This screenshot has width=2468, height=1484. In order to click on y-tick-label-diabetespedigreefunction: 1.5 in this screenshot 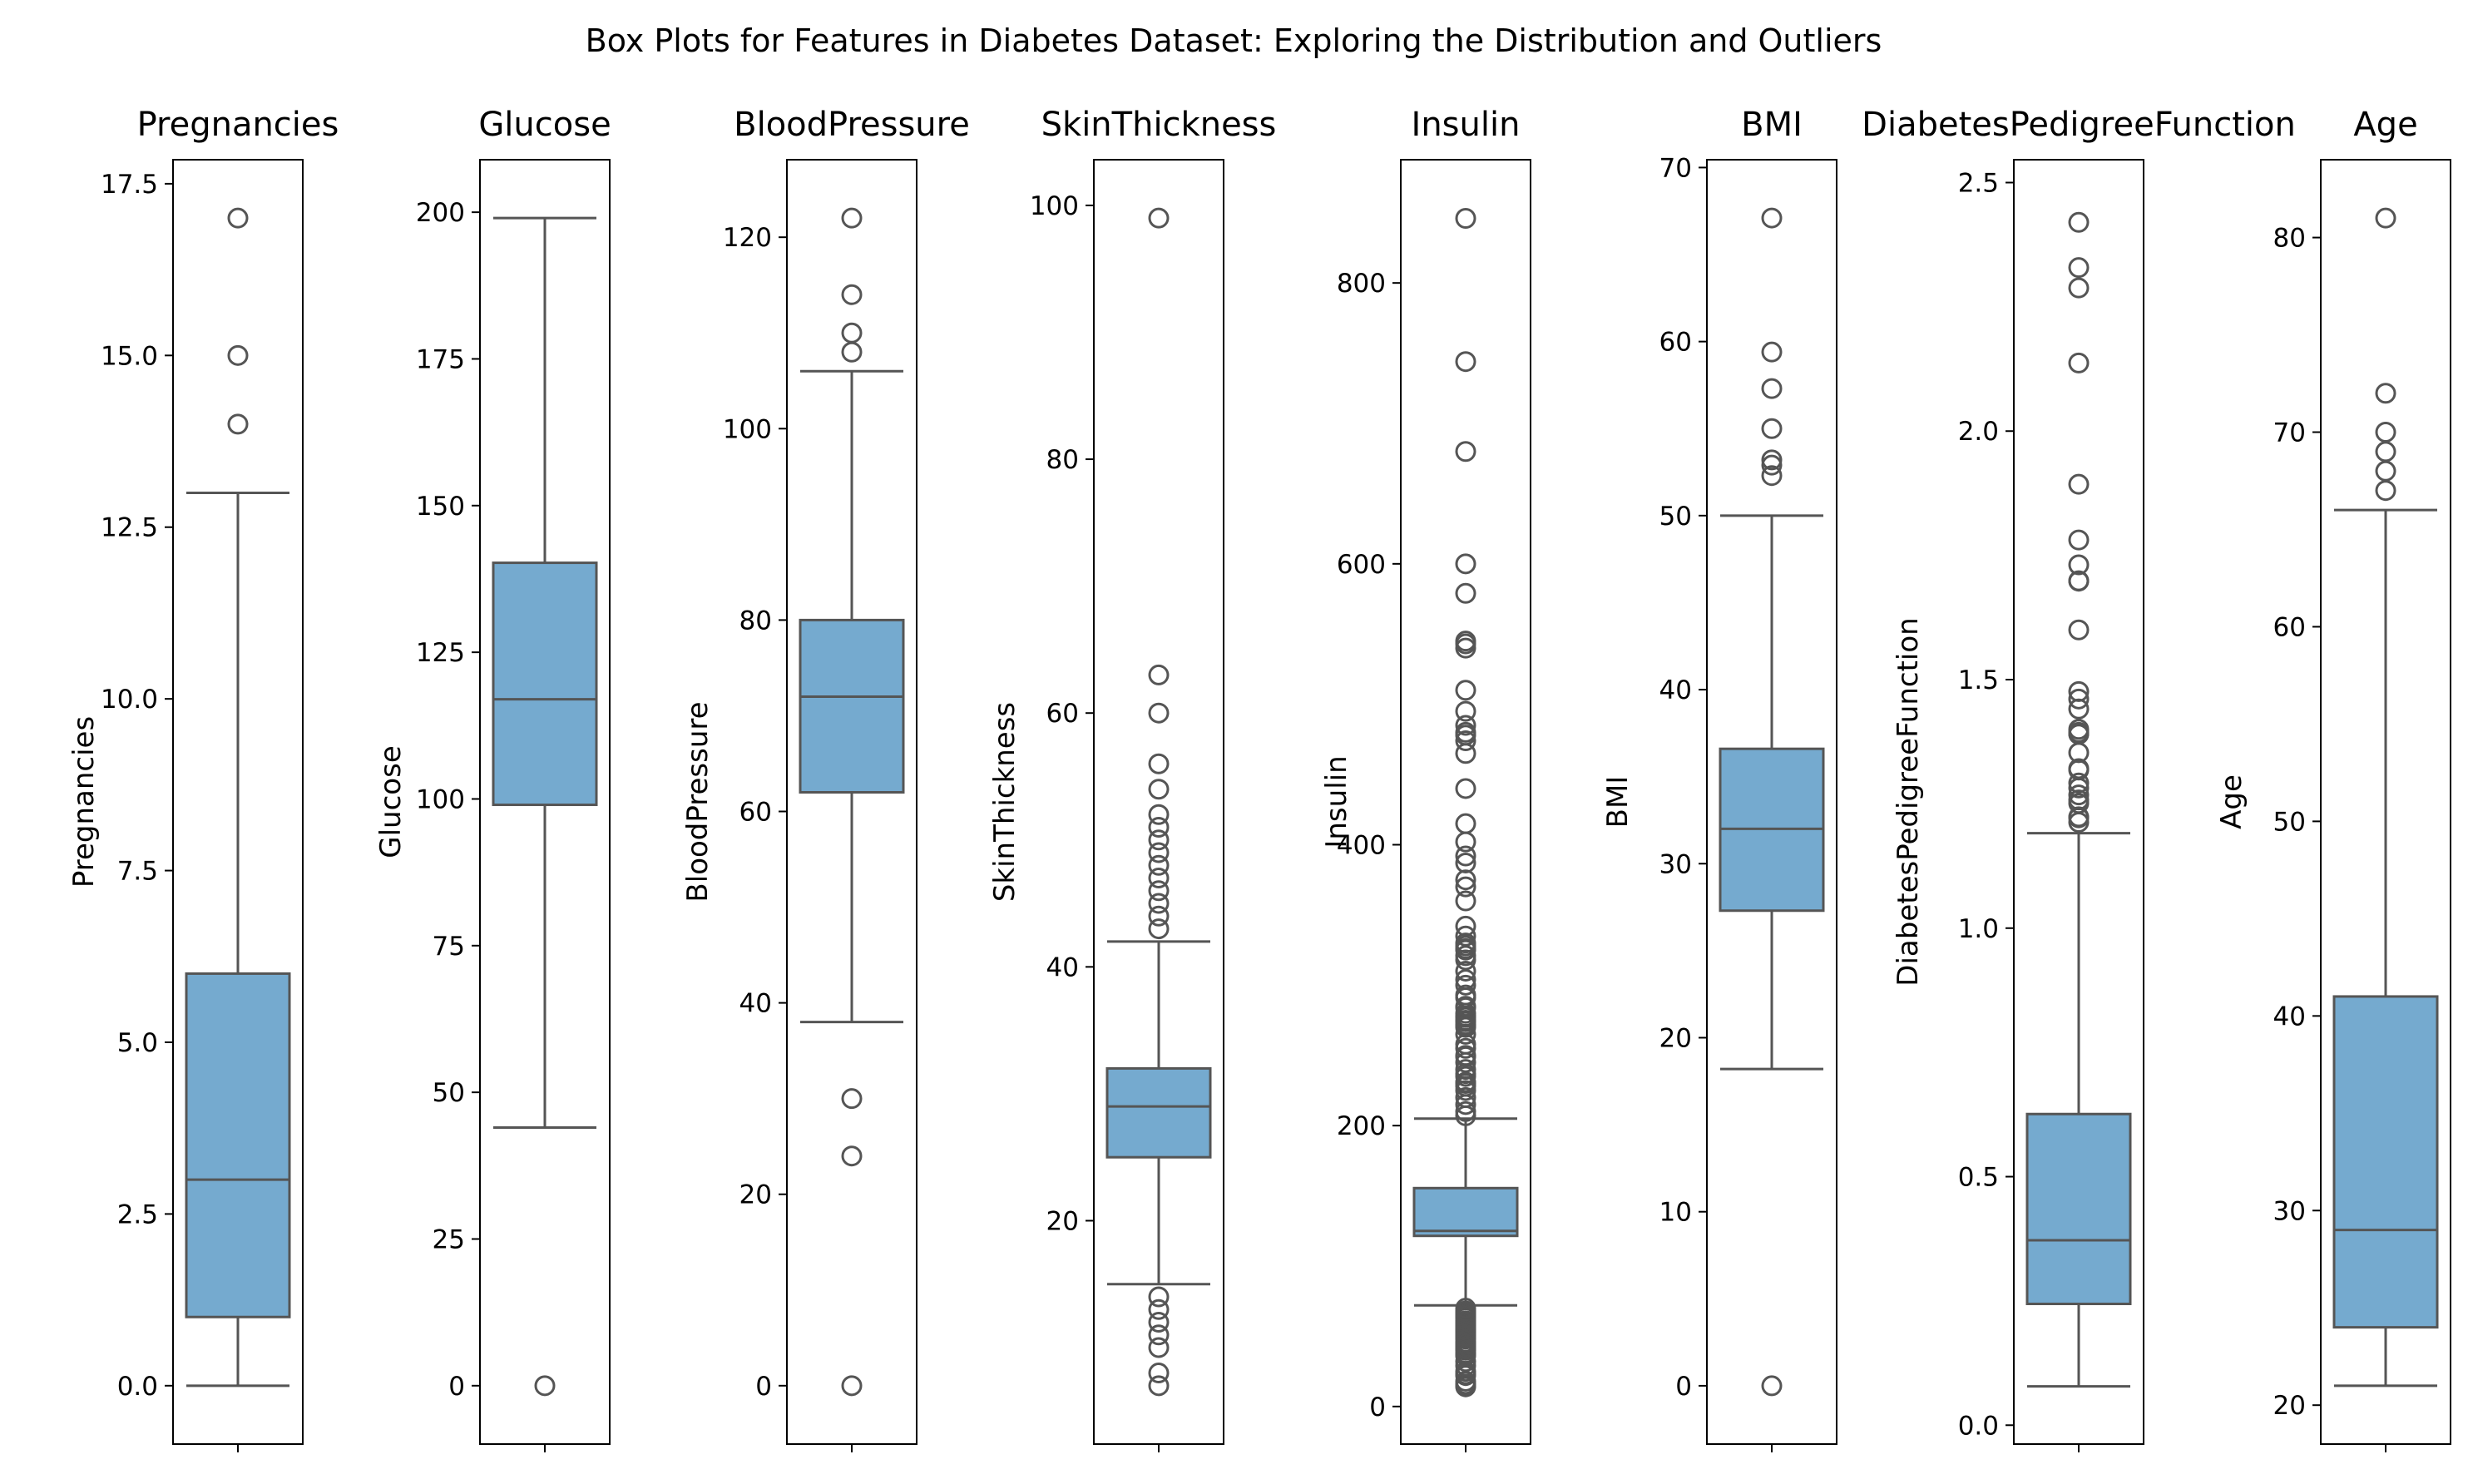, I will do `click(1979, 680)`.